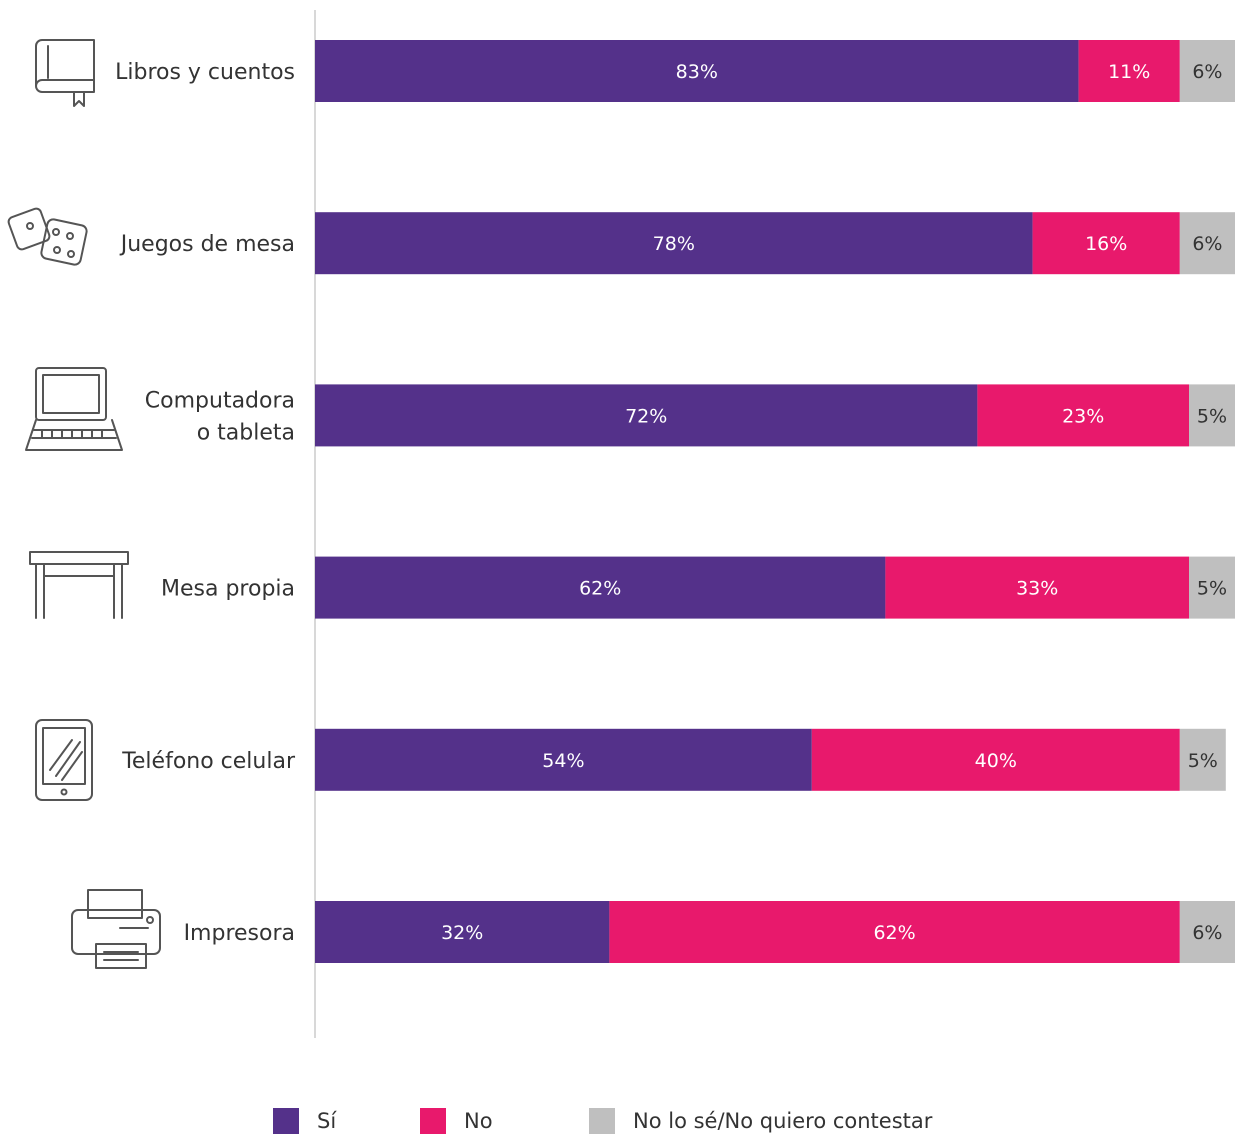  I want to click on data-label-si-computadora-o-tableta: 72%, so click(646, 416).